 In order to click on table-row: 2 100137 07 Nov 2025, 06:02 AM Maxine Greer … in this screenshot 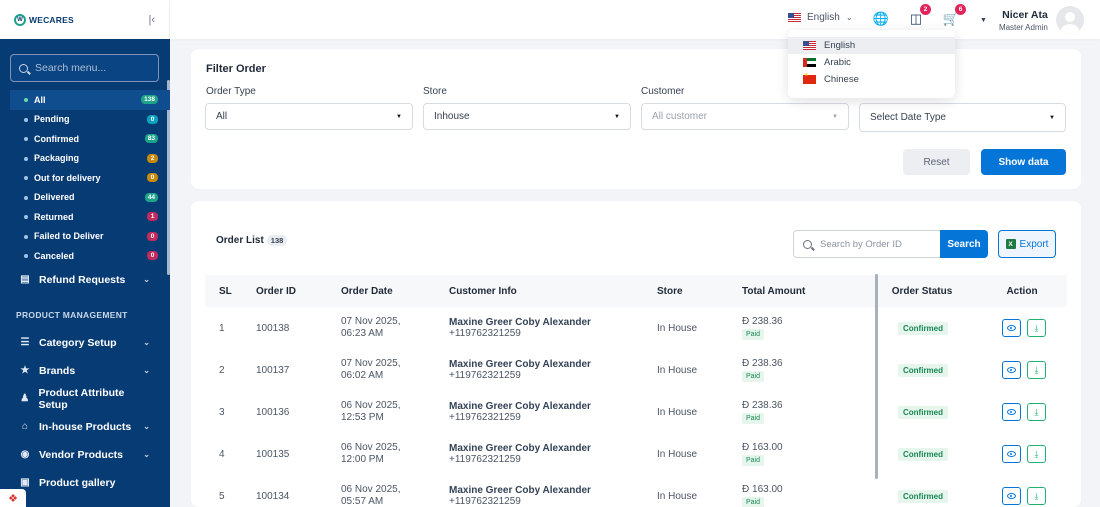, I will do `click(636, 370)`.